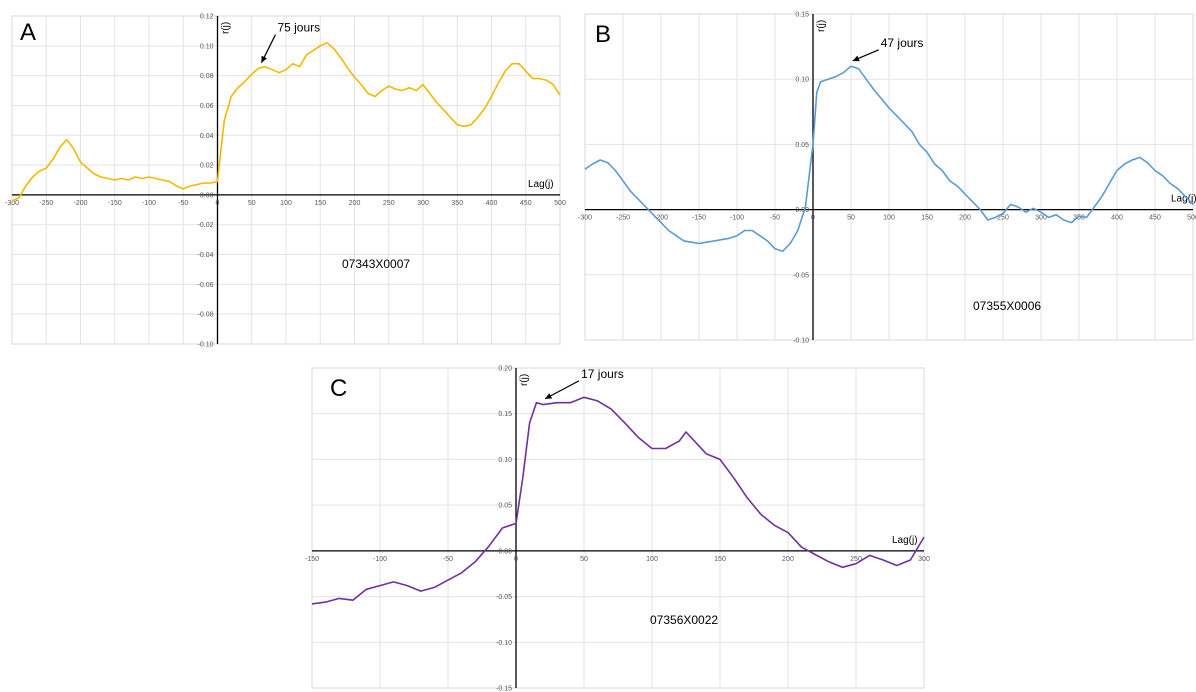  Describe the element at coordinates (376, 264) in the screenshot. I see `station-label: 07343X0007` at that location.